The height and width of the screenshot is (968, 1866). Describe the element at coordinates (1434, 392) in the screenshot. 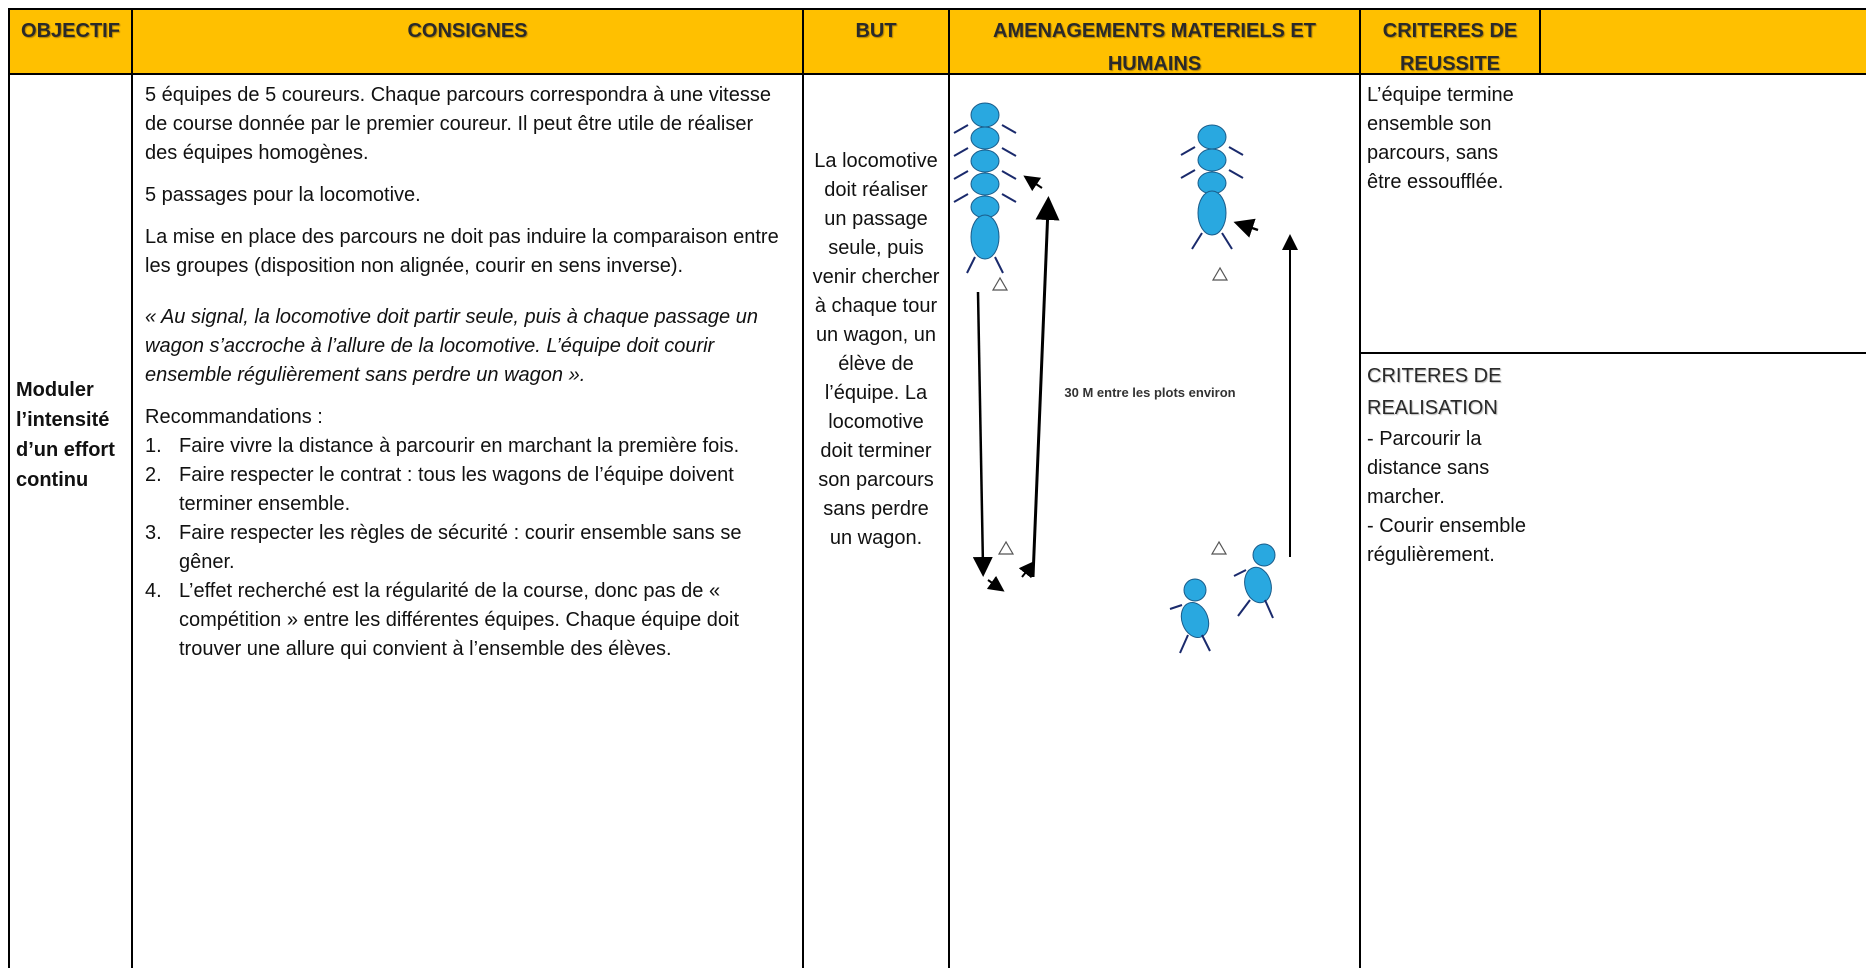

I see `realisation-title: CRITERES DE REALISATION` at that location.